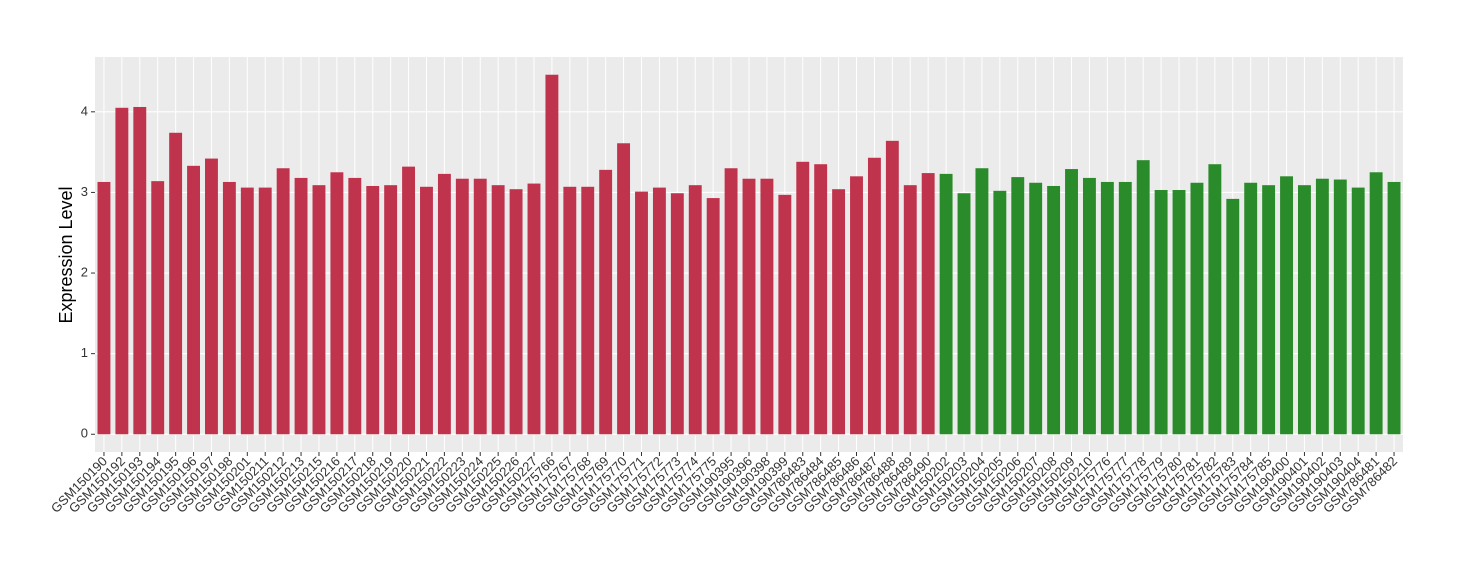 The height and width of the screenshot is (580, 1460). I want to click on y-tick-label: 0, so click(84, 433).